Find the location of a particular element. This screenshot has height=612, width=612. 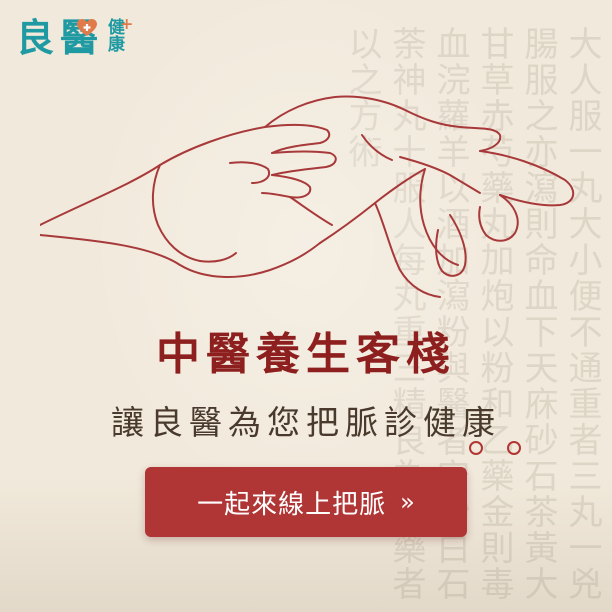

brand-logo: 良 醫 健康 + is located at coordinates (74, 37).